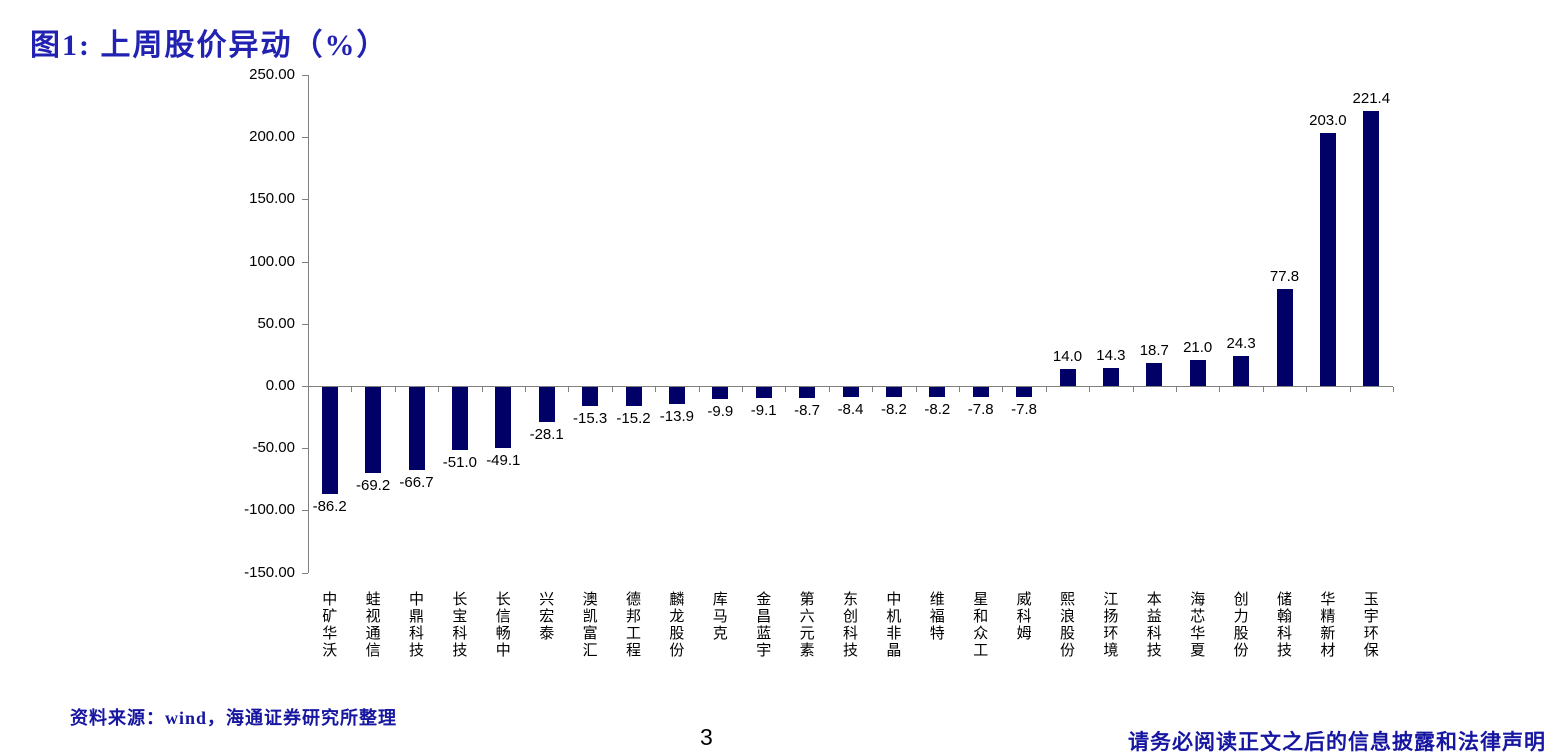  I want to click on x-category-label: 星 和 众 工, so click(981, 625).